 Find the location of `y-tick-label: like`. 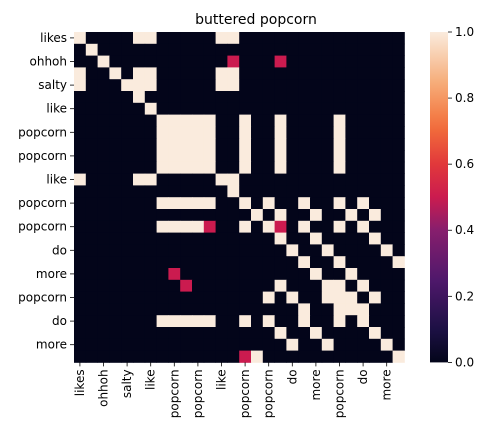

y-tick-label: like is located at coordinates (56, 109).